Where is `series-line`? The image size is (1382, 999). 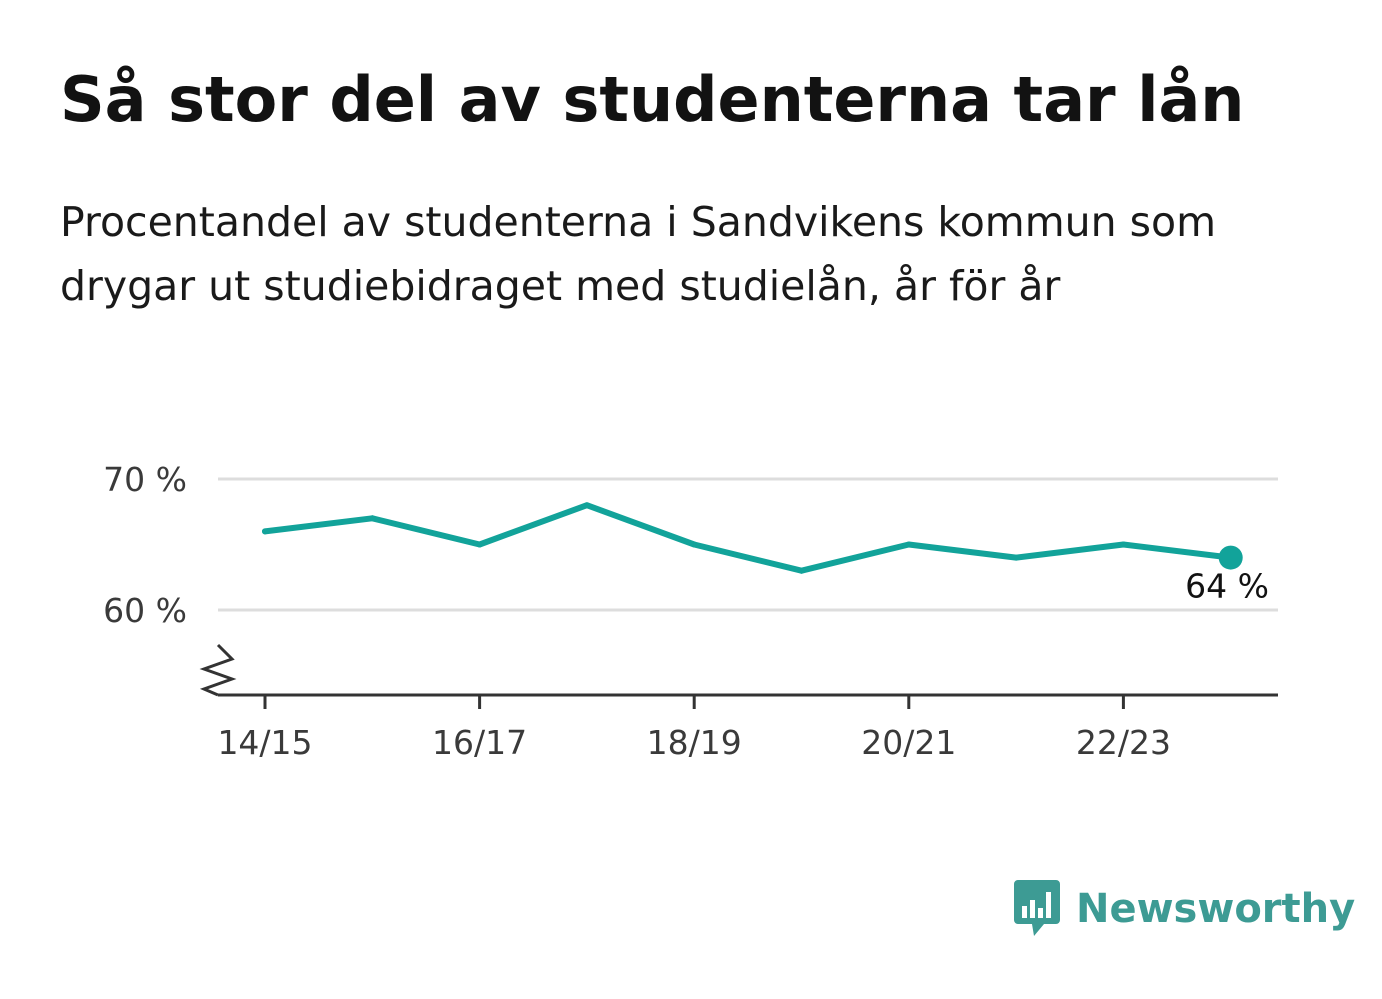
series-line is located at coordinates (748, 538).